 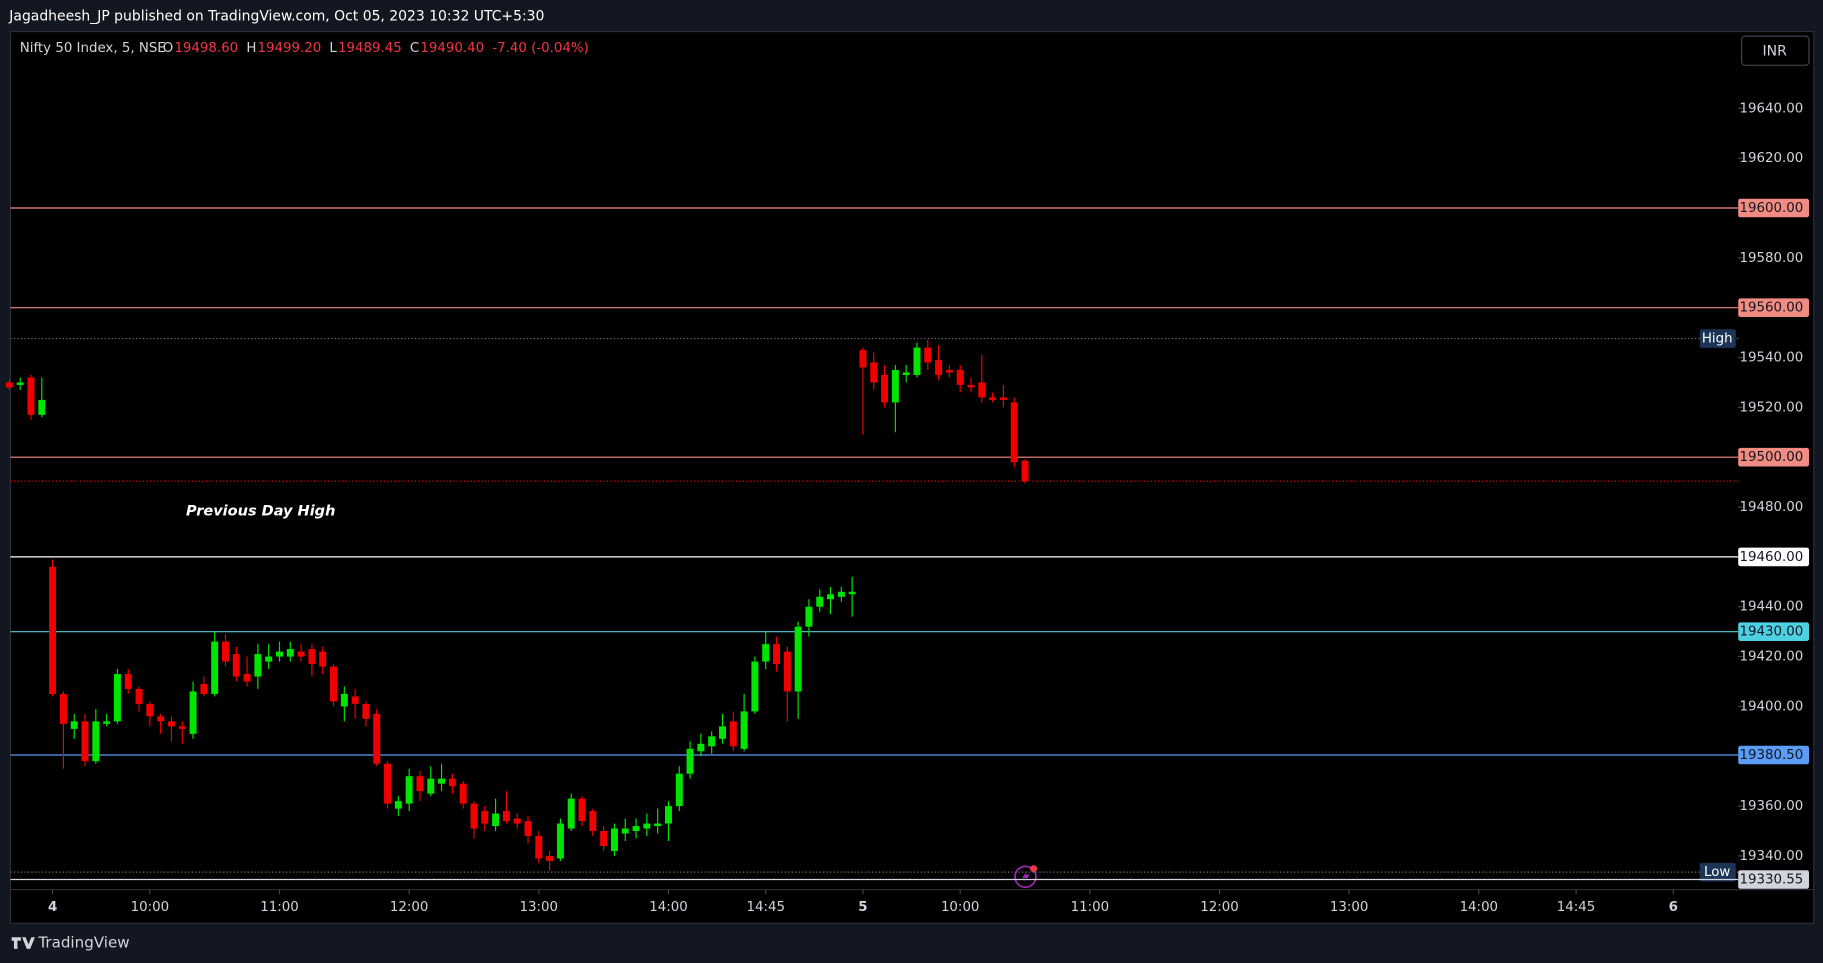 What do you see at coordinates (862, 907) in the screenshot?
I see `x-tick-label: 5` at bounding box center [862, 907].